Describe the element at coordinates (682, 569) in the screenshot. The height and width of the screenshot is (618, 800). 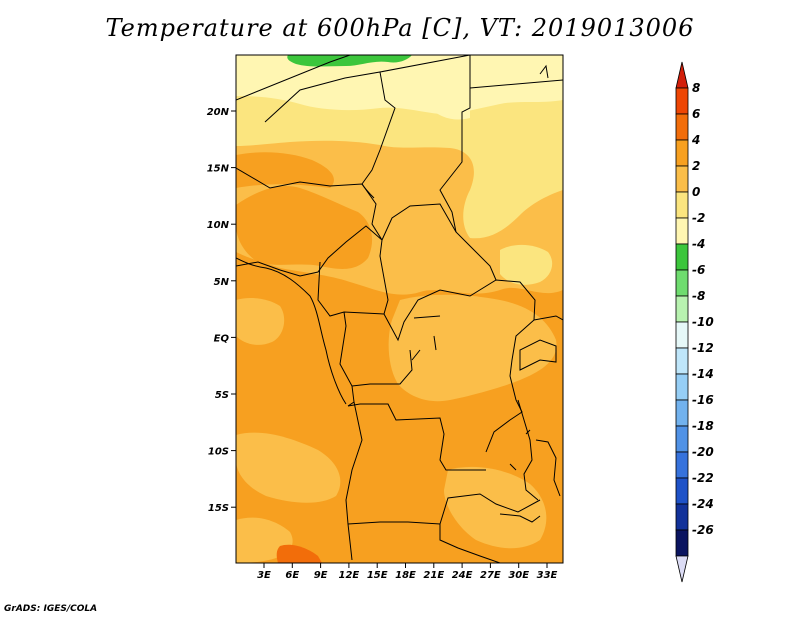
I see `colorbar-min-arrow` at that location.